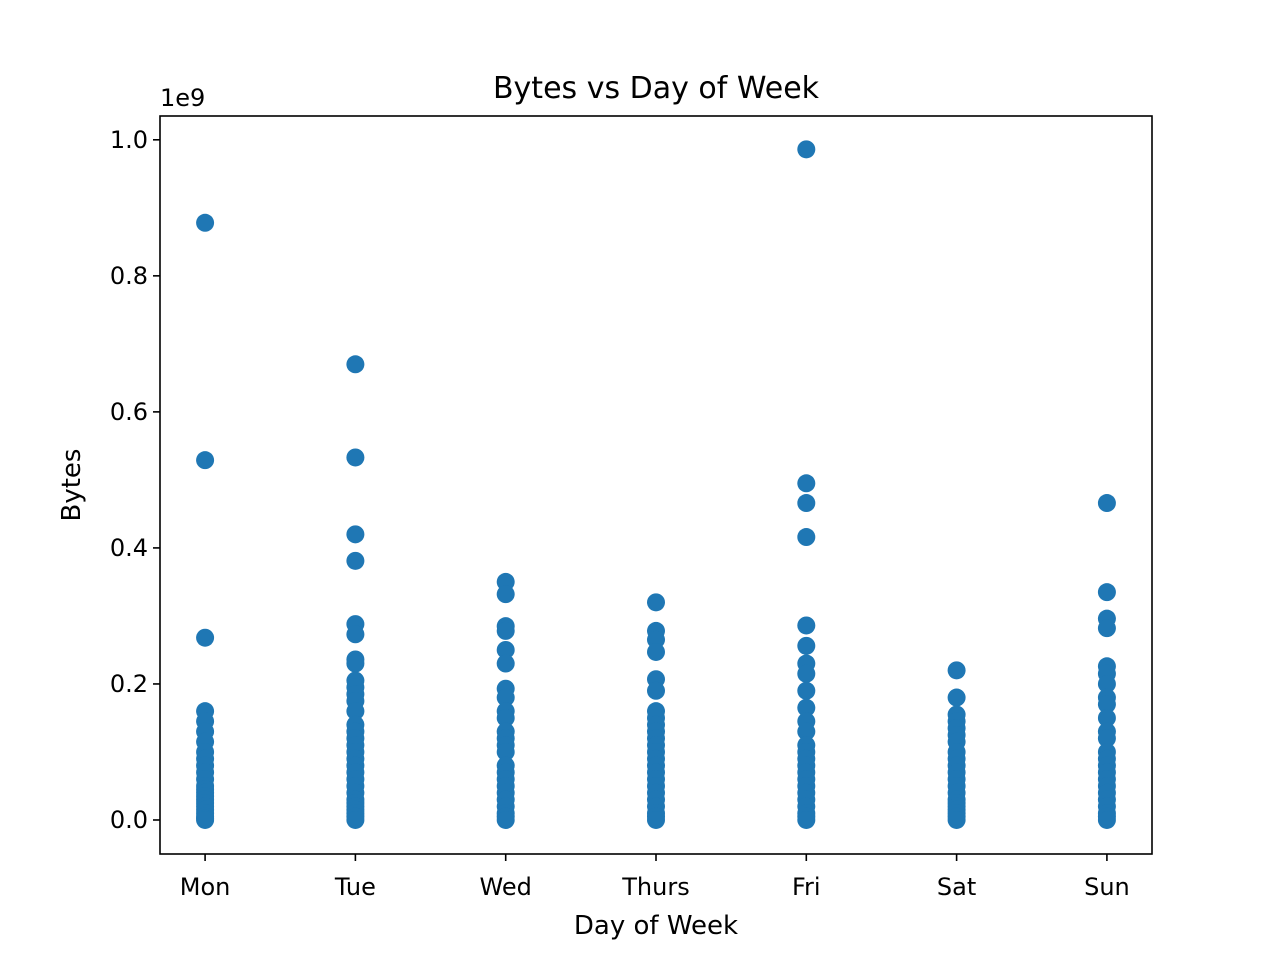  What do you see at coordinates (205, 887) in the screenshot?
I see `x-tick-label: Mon` at bounding box center [205, 887].